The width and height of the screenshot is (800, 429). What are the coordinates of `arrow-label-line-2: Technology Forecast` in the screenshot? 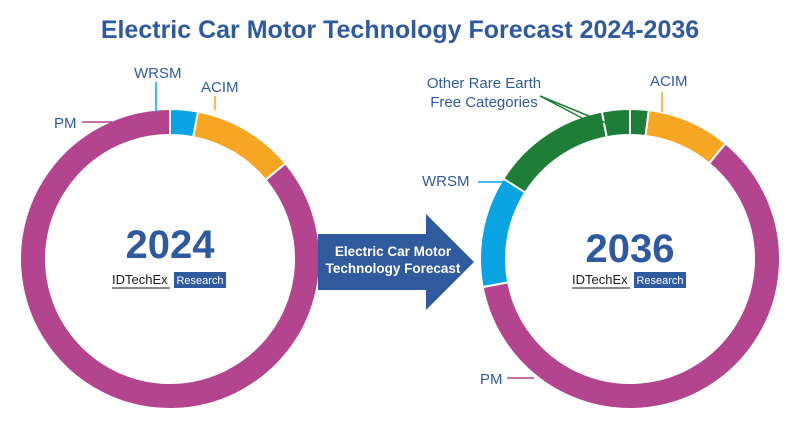 It's located at (393, 268).